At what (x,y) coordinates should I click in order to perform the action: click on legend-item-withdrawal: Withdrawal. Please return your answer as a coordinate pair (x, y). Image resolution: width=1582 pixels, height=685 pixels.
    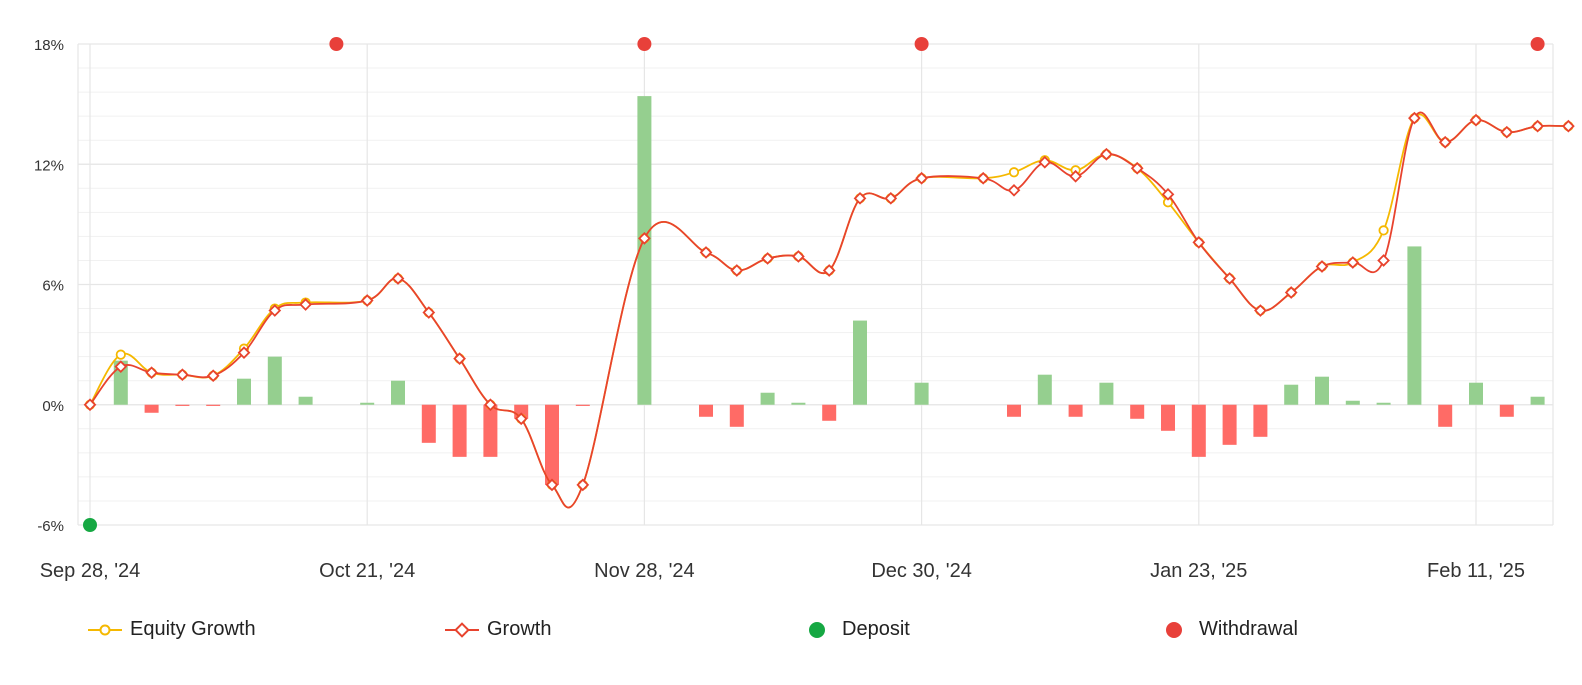
    Looking at the image, I should click on (1227, 629).